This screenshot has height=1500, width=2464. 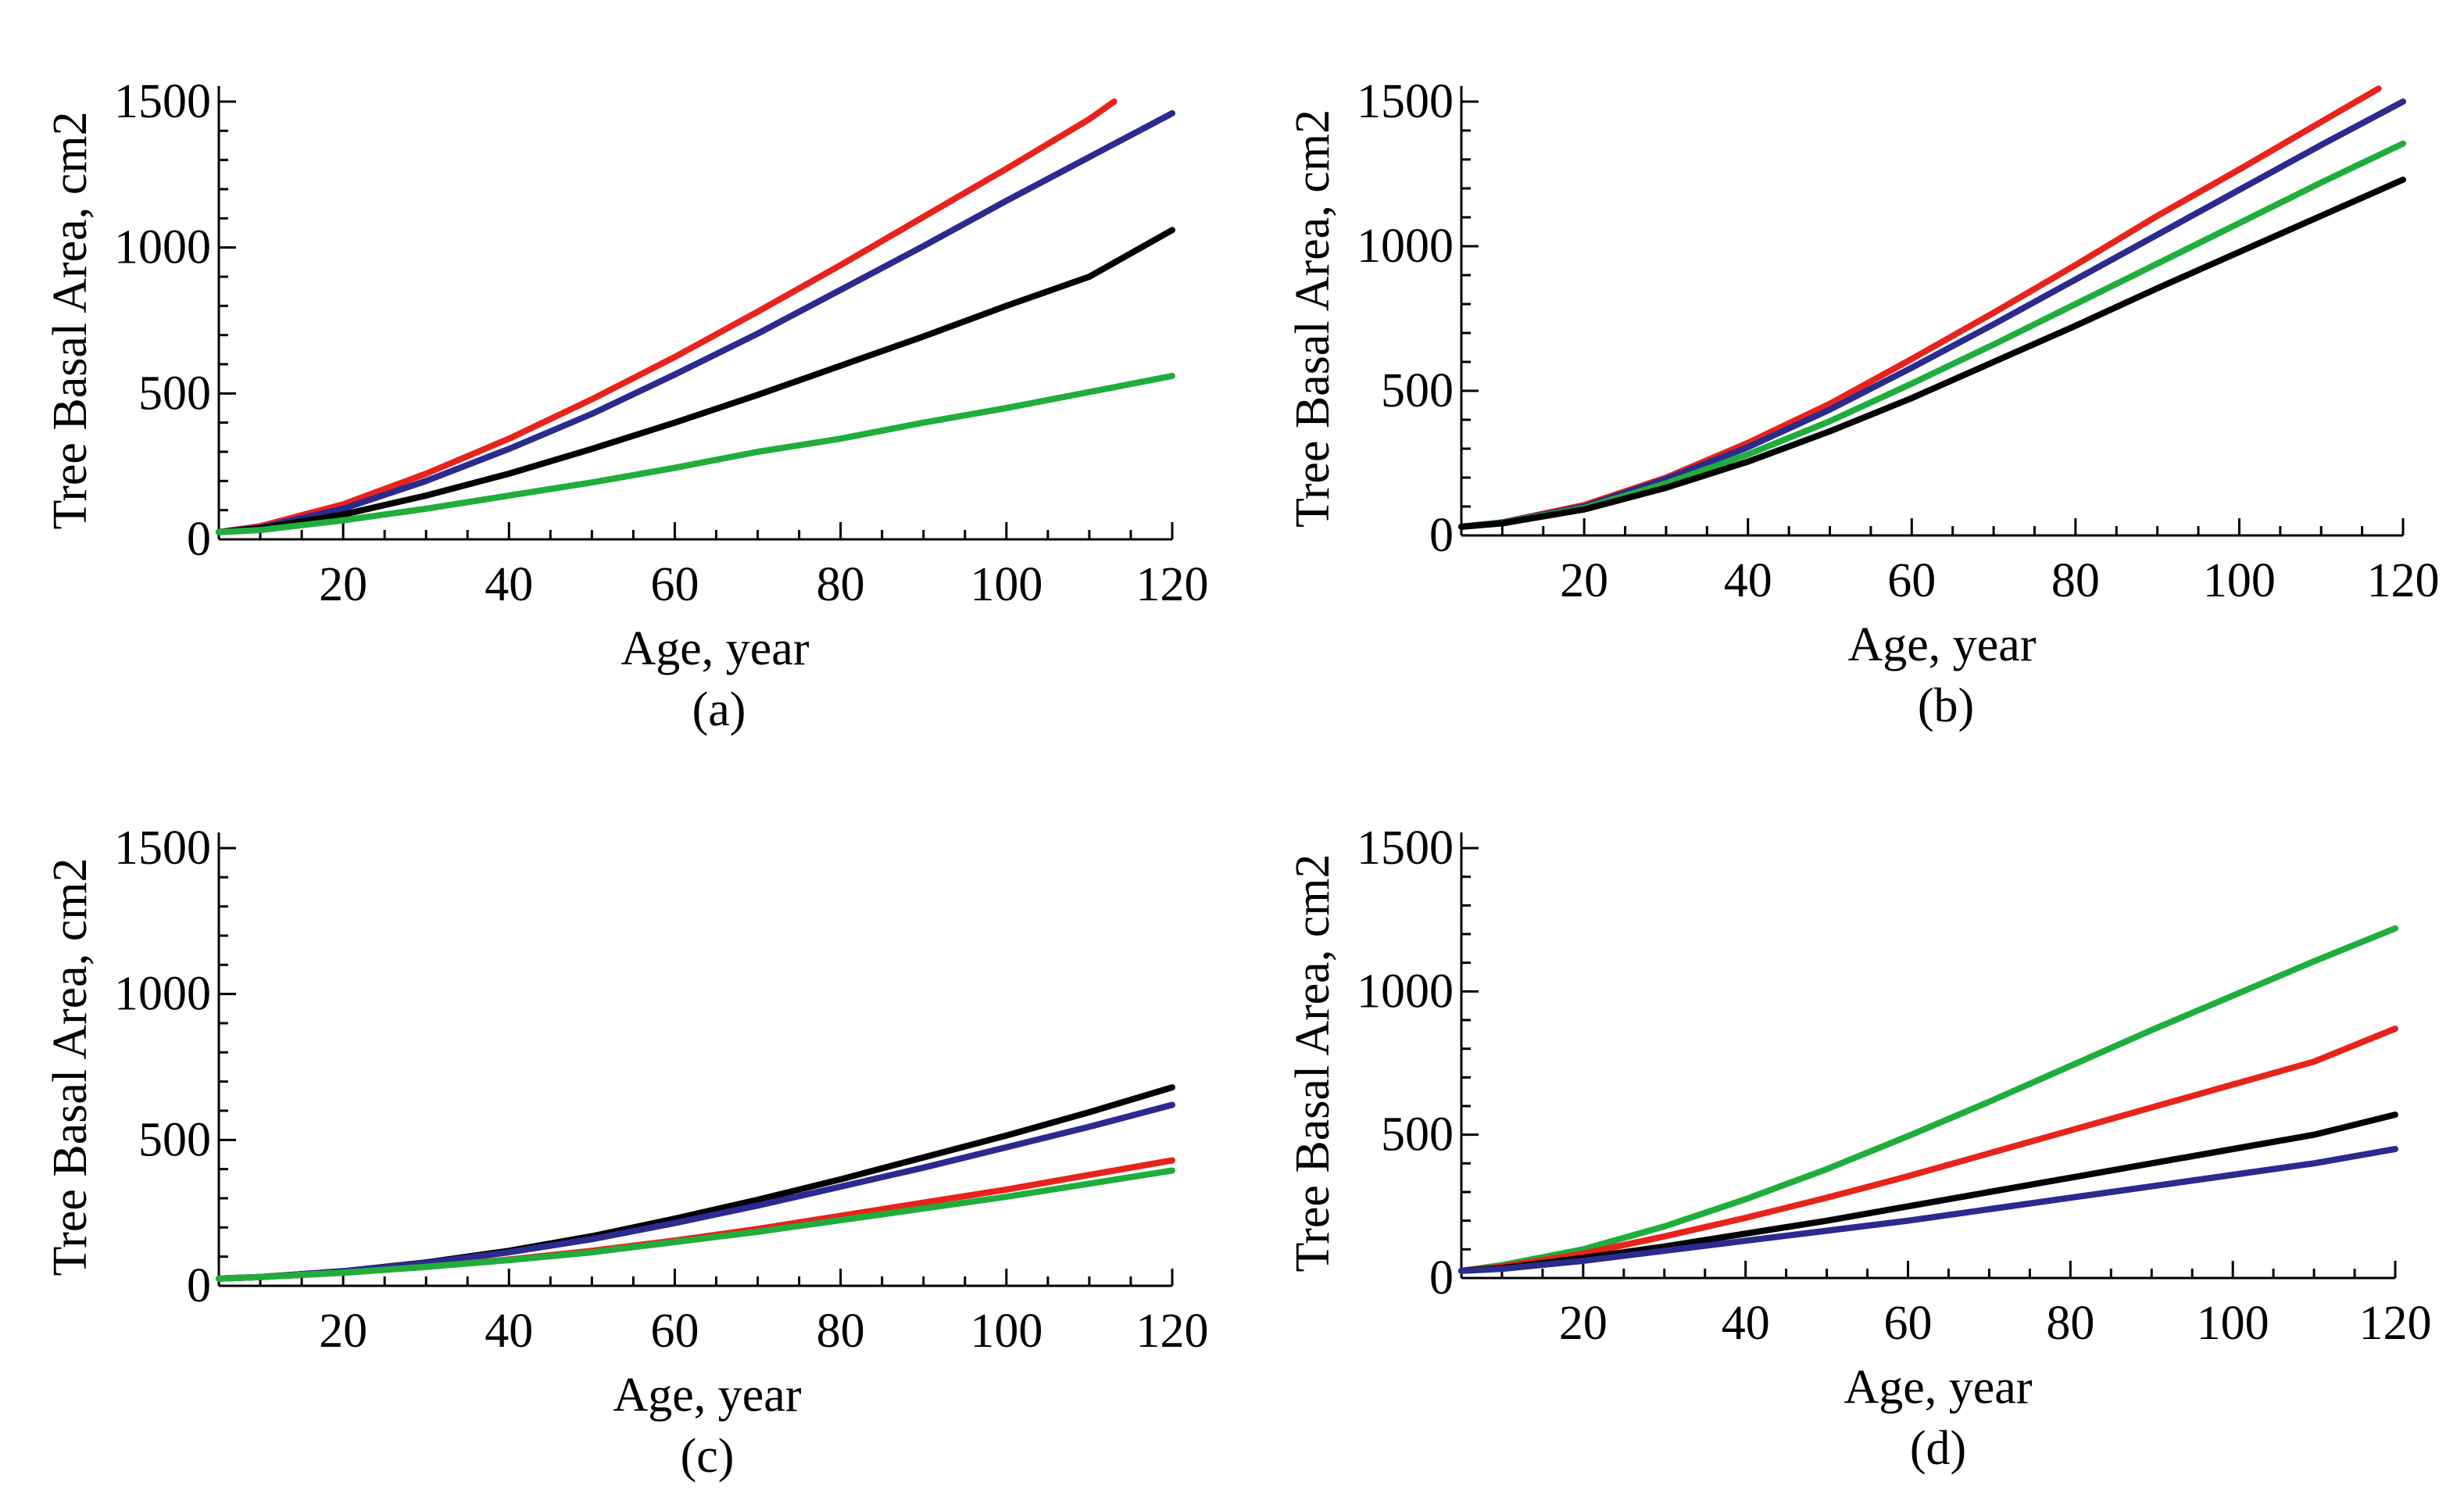 I want to click on panel-label: (b), so click(x=1946, y=706).